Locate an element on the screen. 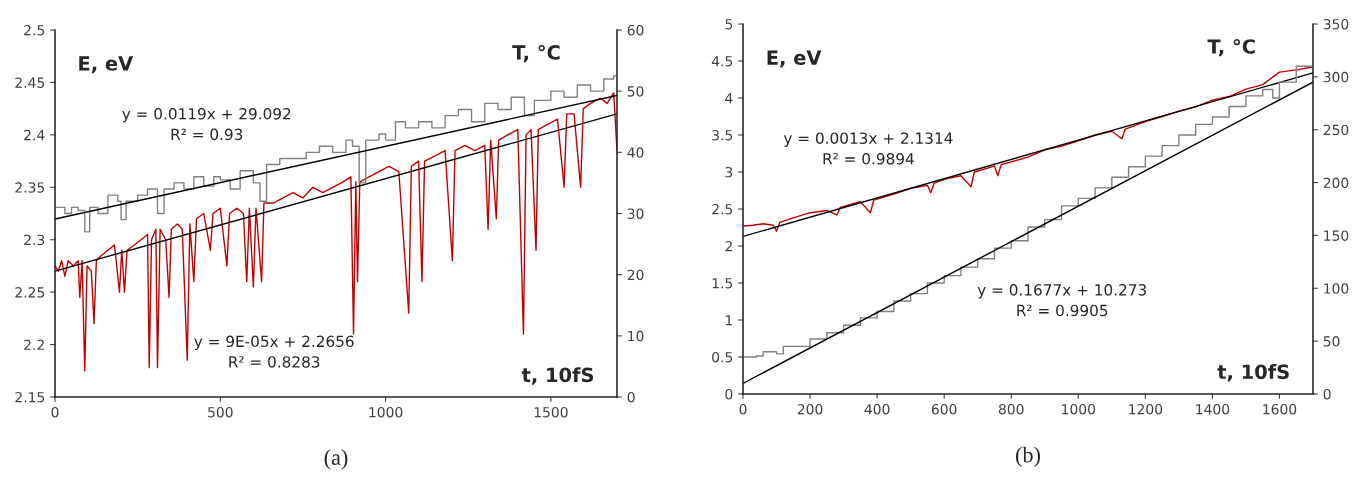 This screenshot has height=479, width=1365. x-tick-label: 400 is located at coordinates (877, 409).